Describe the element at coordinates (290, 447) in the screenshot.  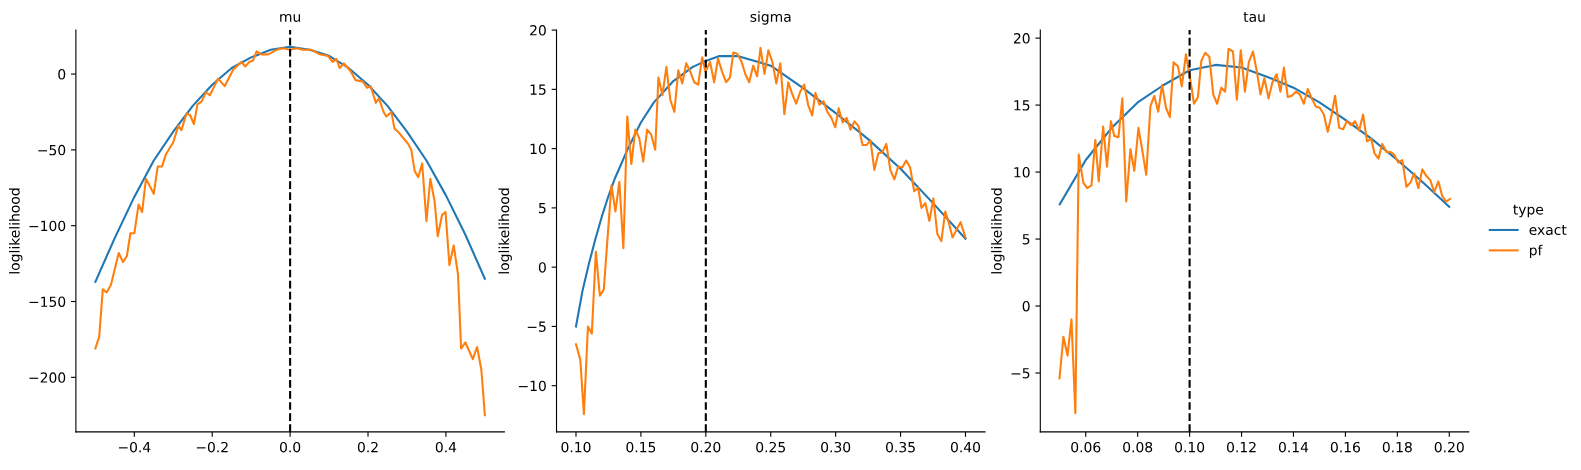
I see `x-tick-label: 0.0` at that location.